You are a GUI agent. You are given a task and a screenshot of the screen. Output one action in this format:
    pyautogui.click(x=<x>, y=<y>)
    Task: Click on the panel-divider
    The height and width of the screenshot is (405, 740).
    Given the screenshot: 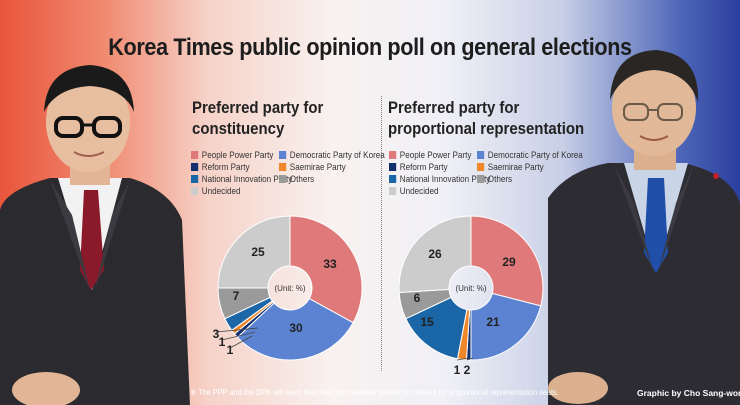 What is the action you would take?
    pyautogui.click(x=381, y=233)
    